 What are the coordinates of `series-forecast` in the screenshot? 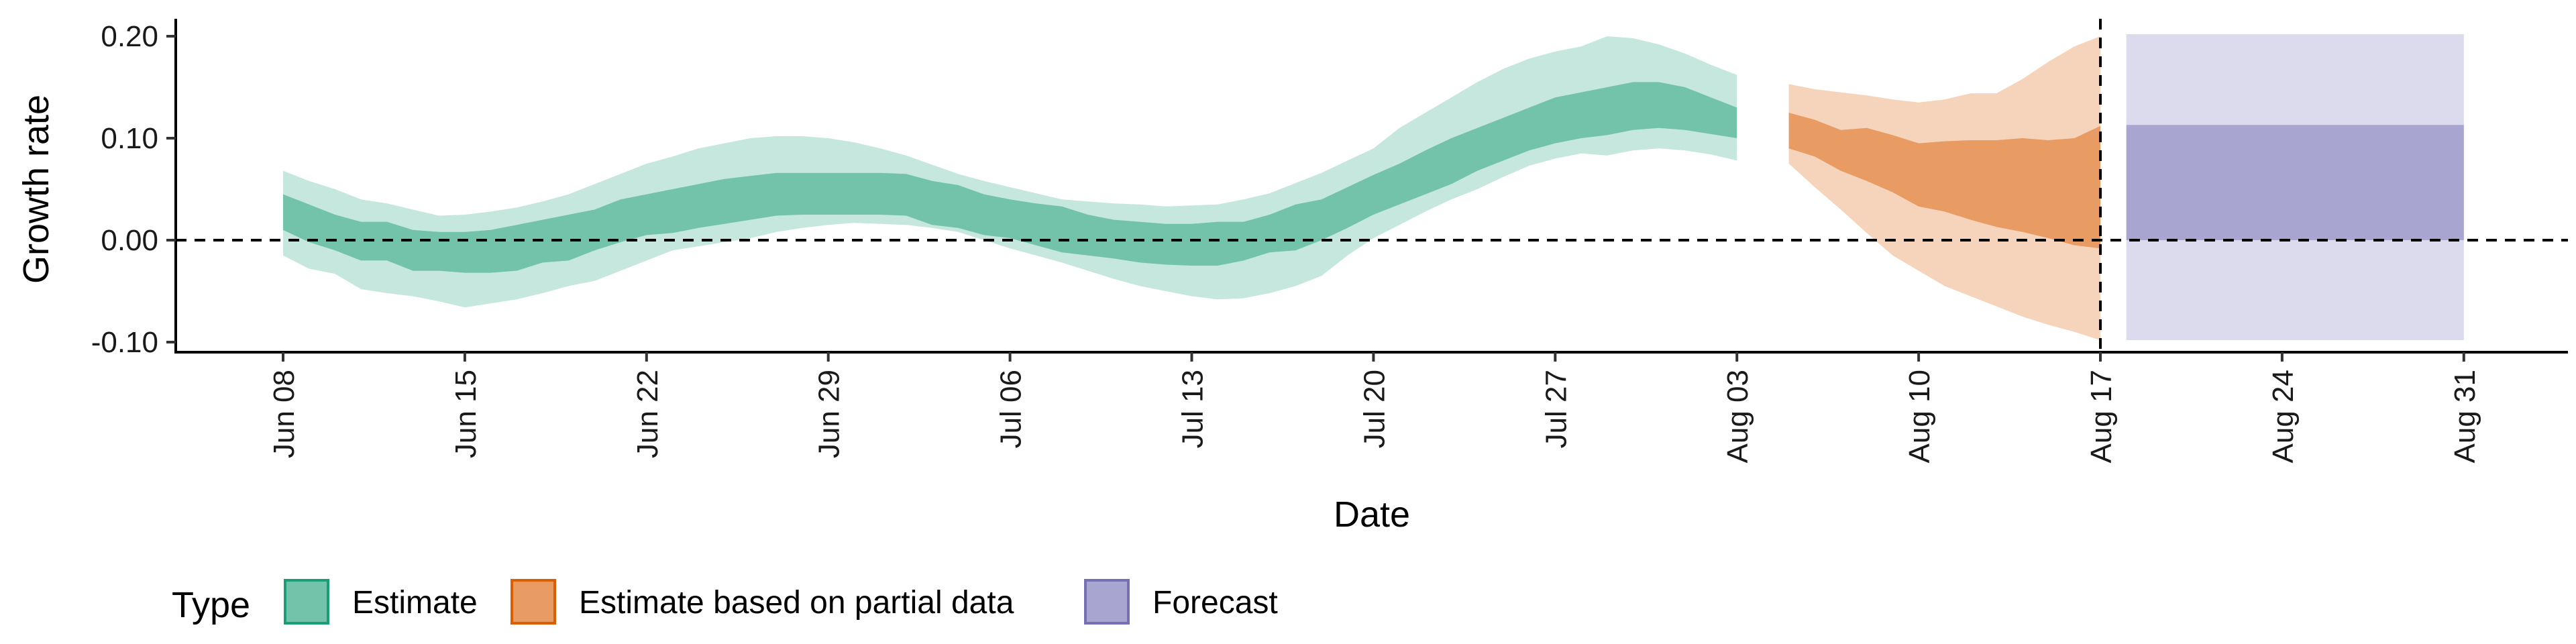 It's located at (2295, 187).